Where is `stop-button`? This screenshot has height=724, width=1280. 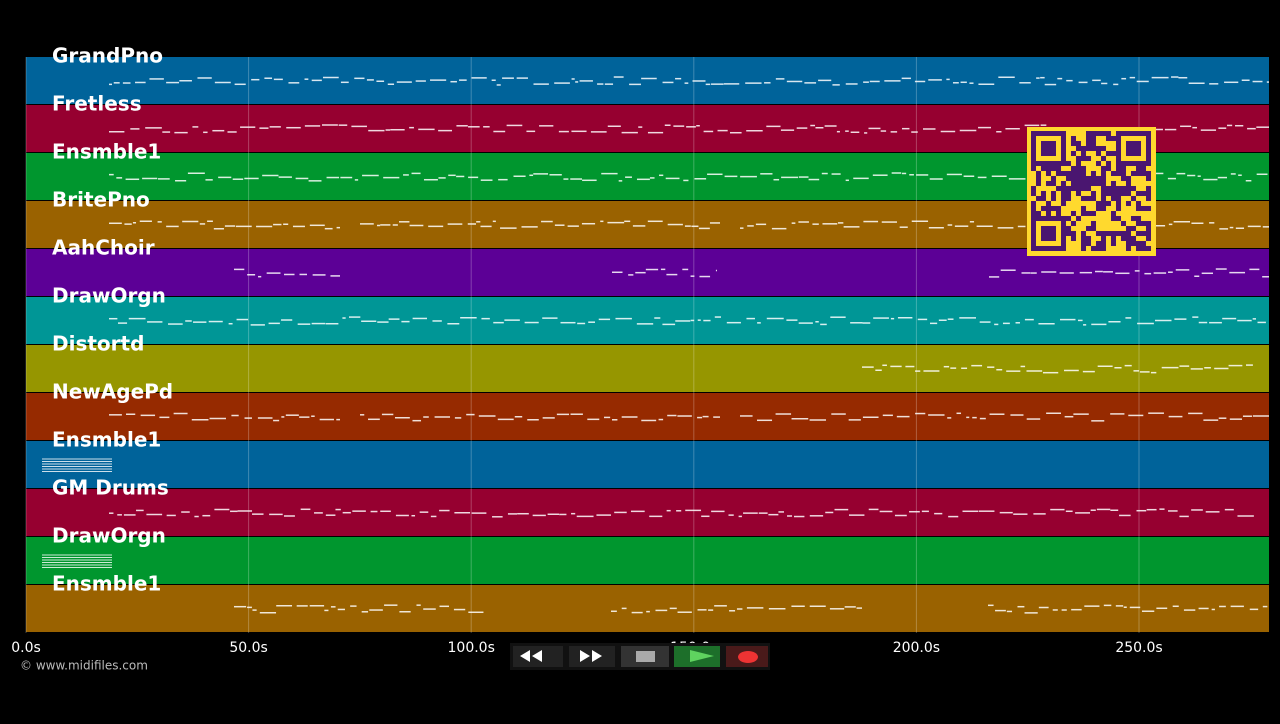 stop-button is located at coordinates (645, 656).